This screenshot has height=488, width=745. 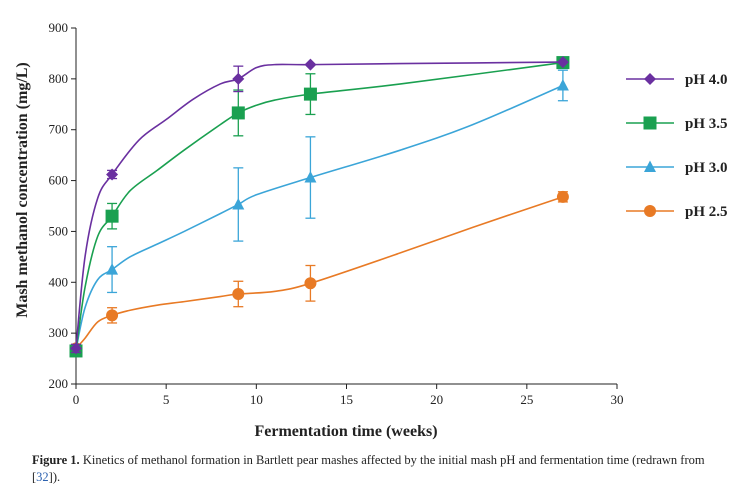 What do you see at coordinates (59, 78) in the screenshot?
I see `y-tick-label: 800` at bounding box center [59, 78].